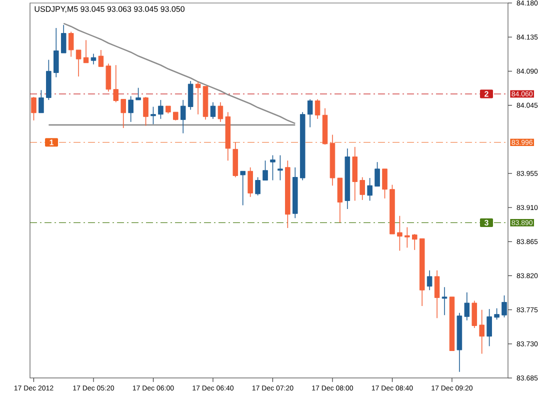  I want to click on annotation: 2, so click(486, 94).